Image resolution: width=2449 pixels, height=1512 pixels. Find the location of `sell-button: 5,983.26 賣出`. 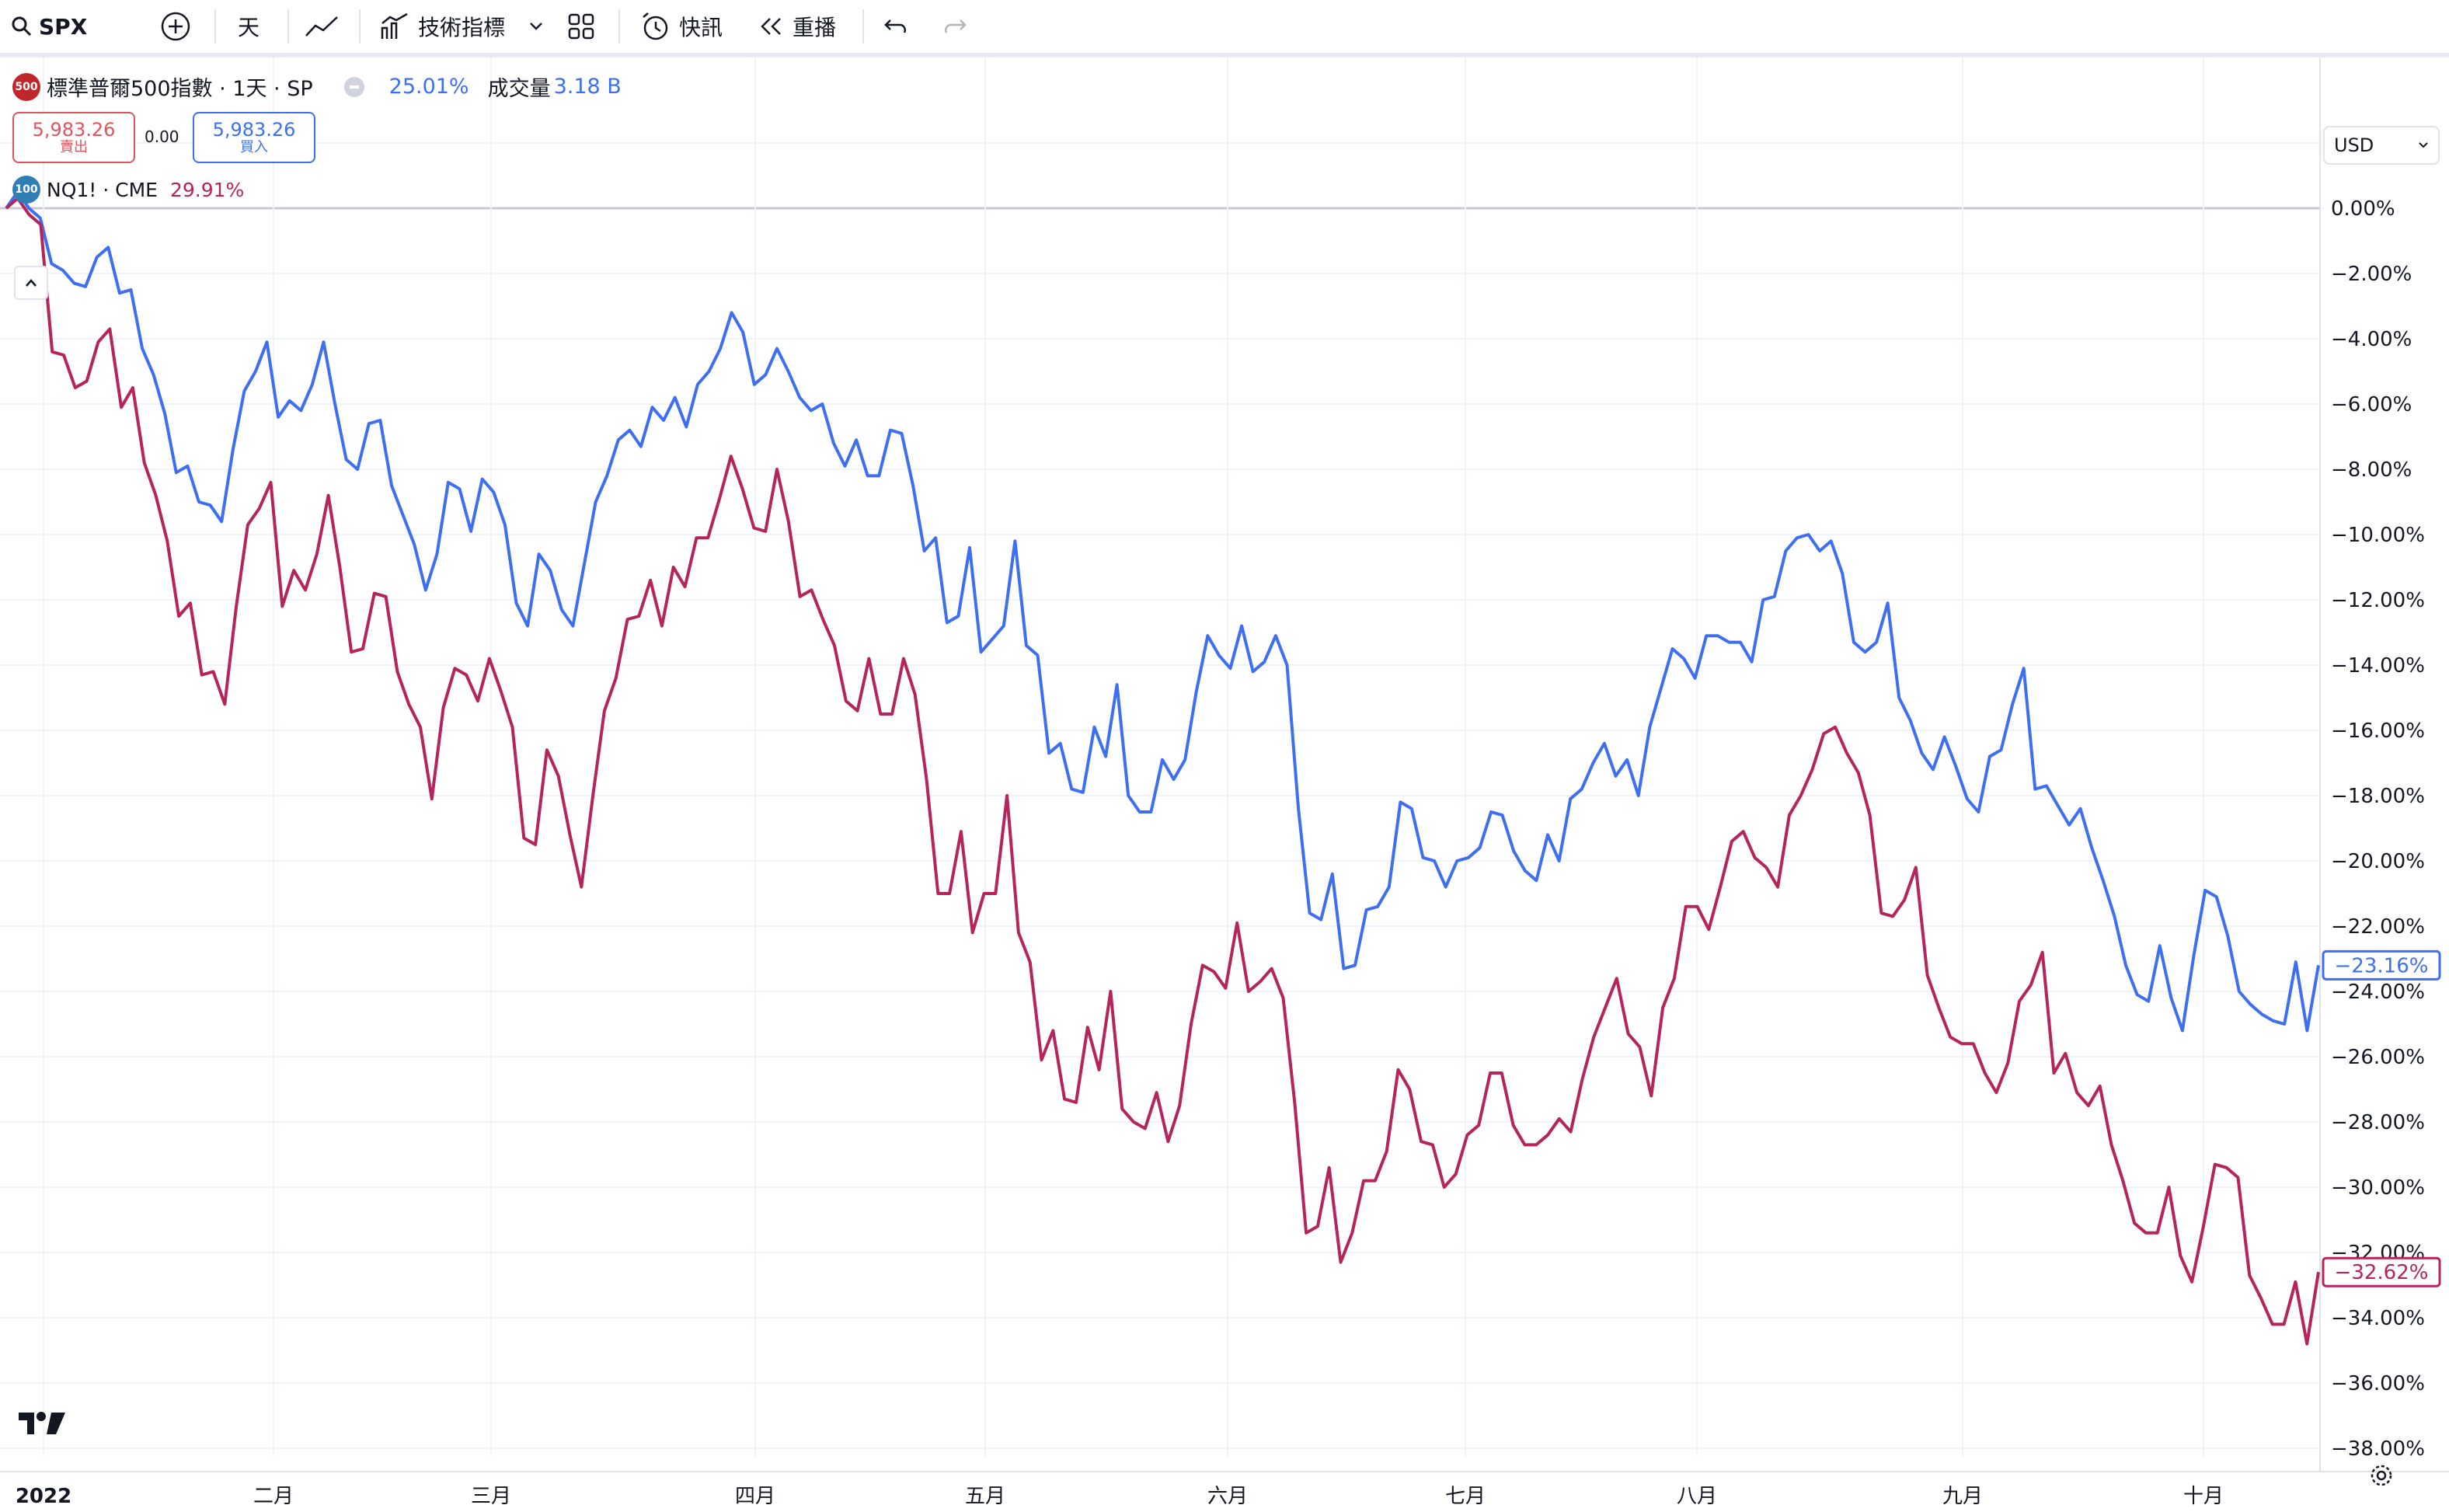

sell-button: 5,983.26 賣出 is located at coordinates (74, 137).